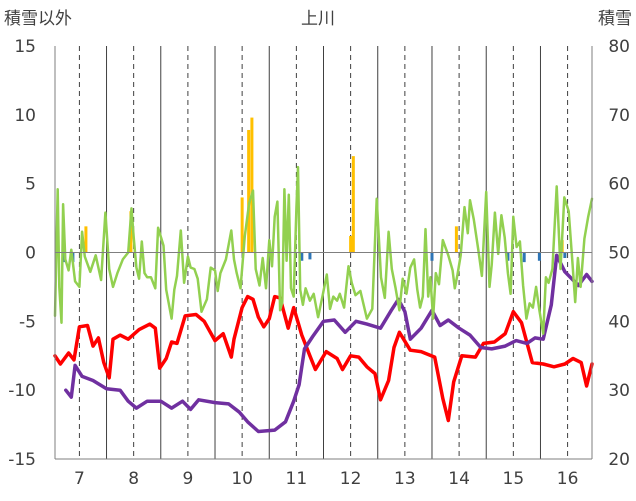  Describe the element at coordinates (27, 322) in the screenshot. I see `left-tick-label: -5` at that location.